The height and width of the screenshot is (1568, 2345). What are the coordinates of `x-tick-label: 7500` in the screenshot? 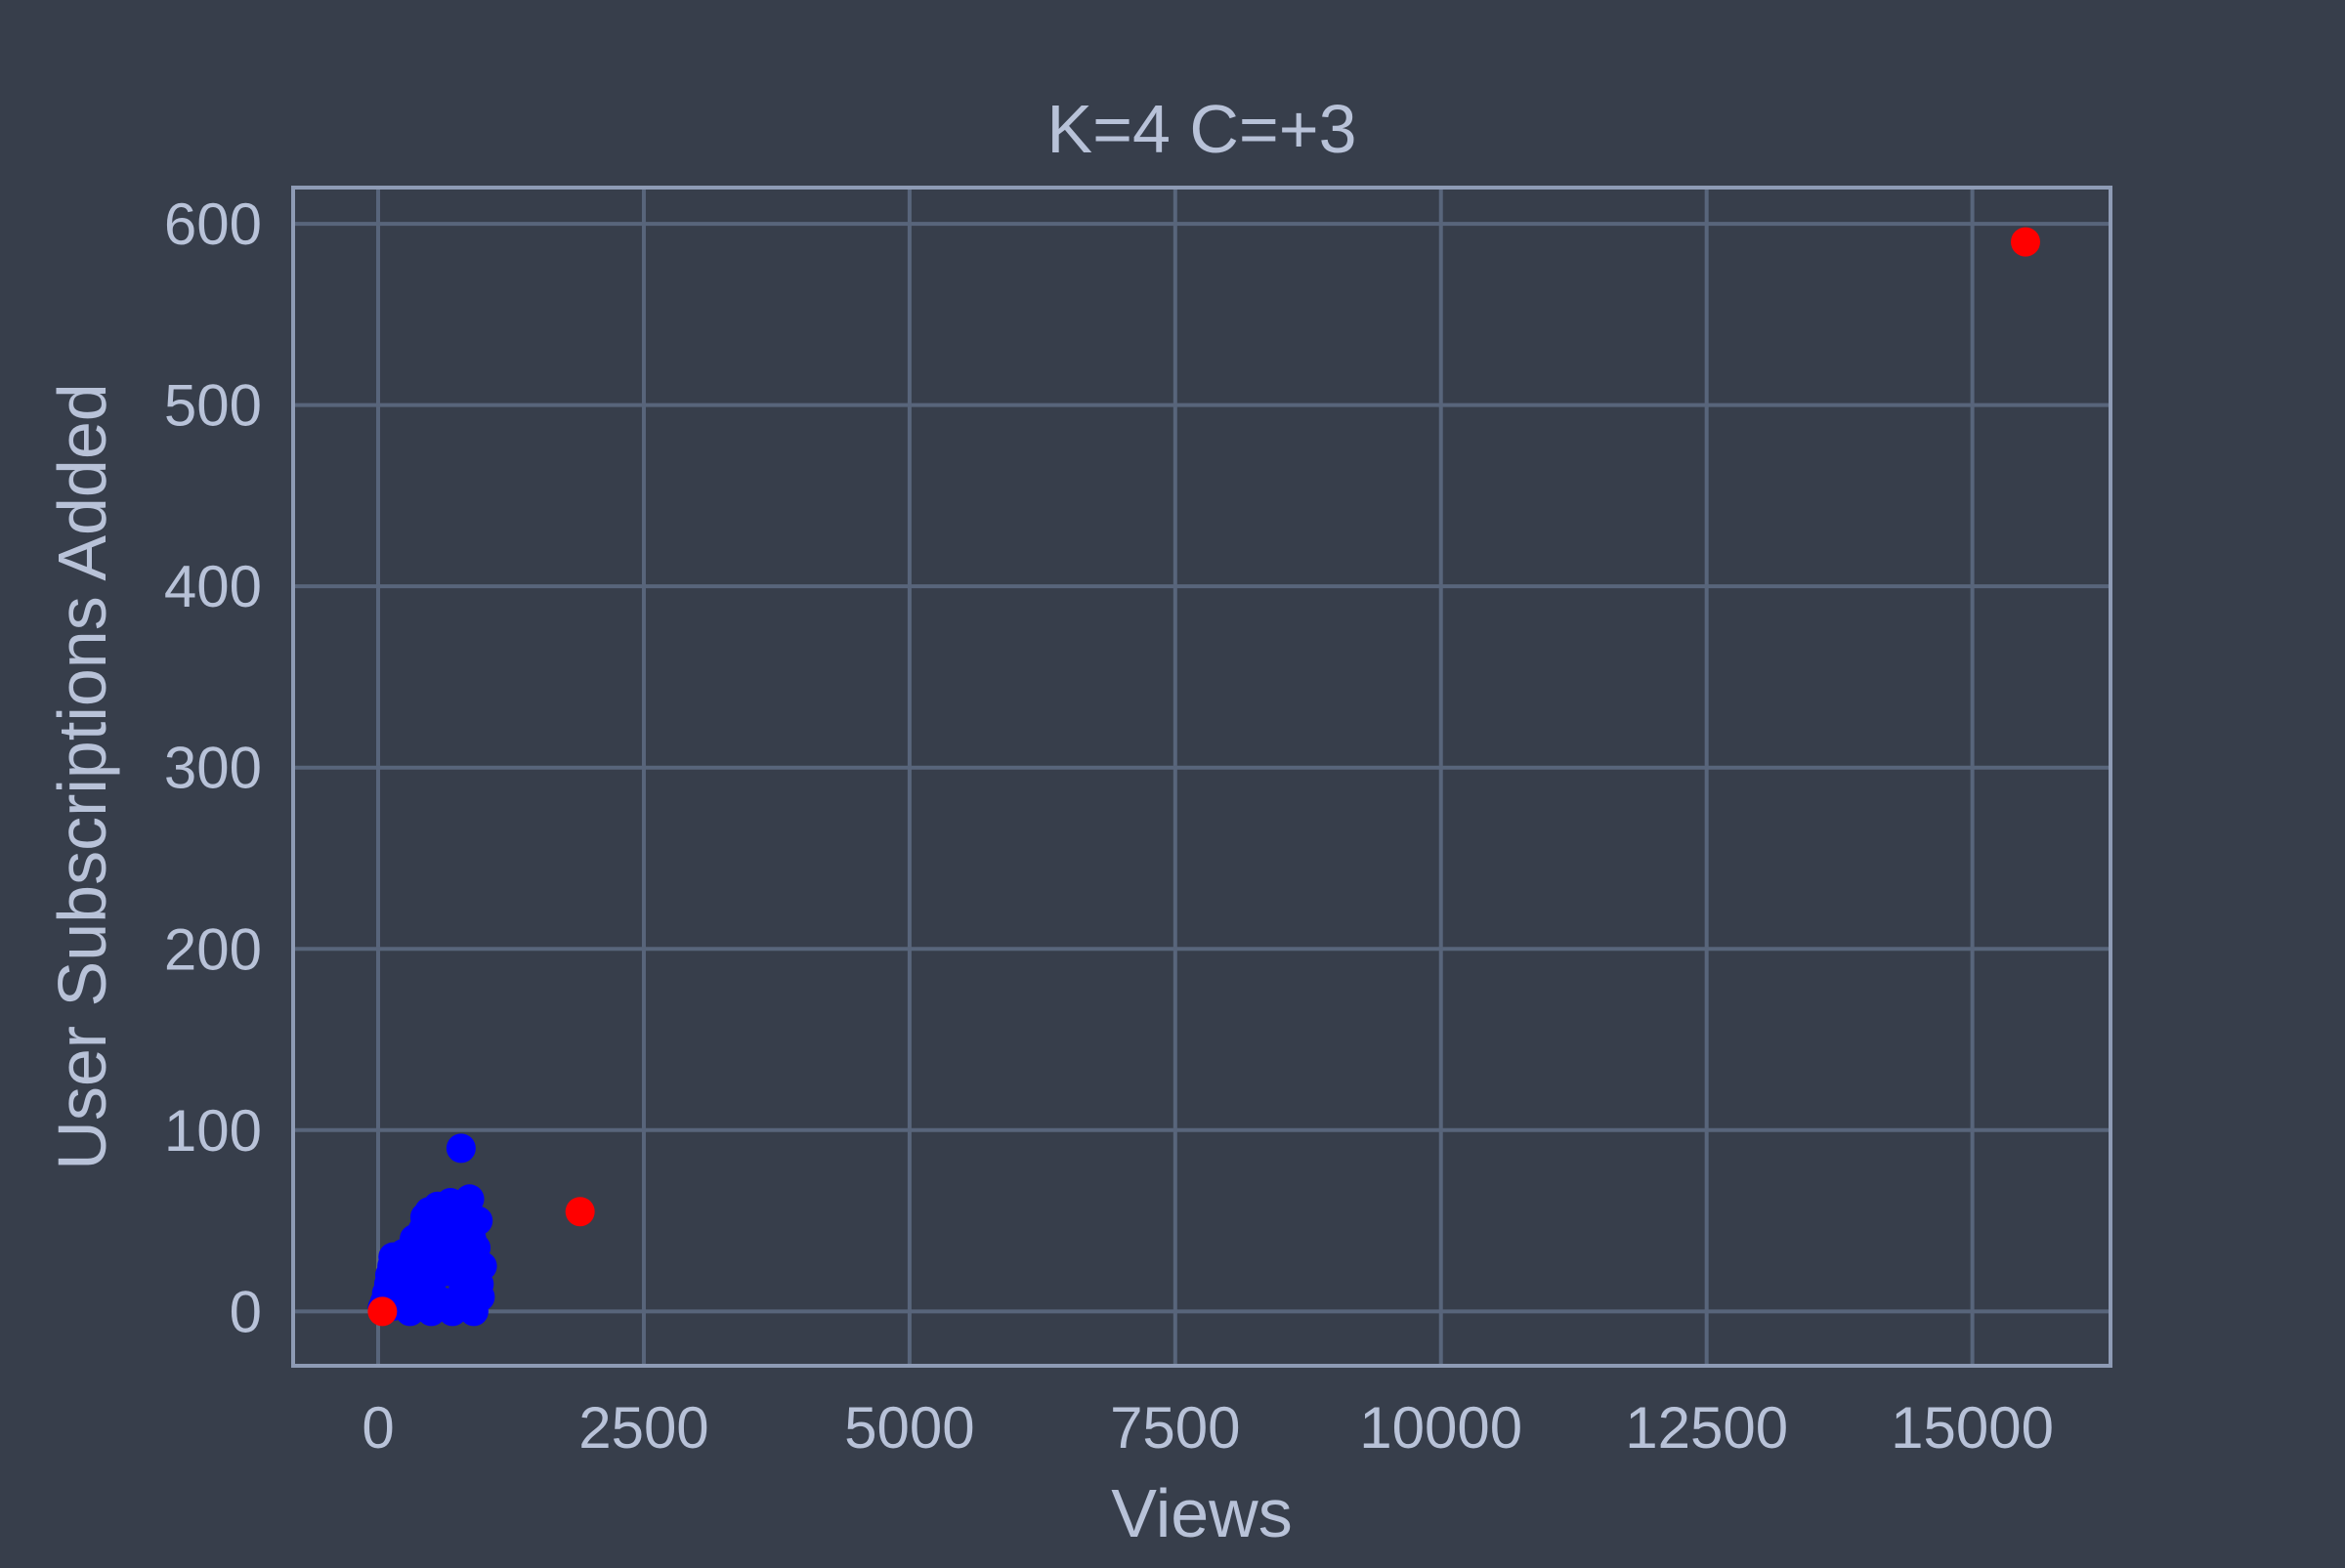 It's located at (1175, 1428).